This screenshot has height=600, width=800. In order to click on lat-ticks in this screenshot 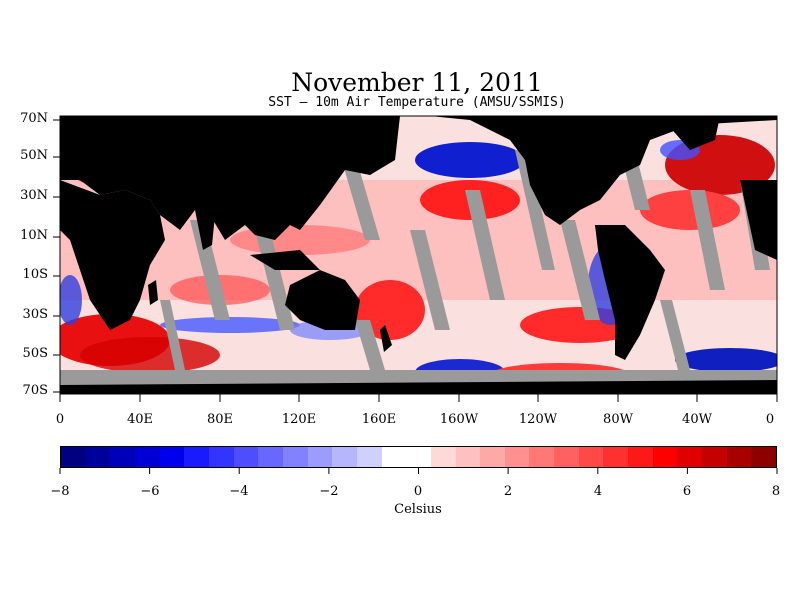, I will do `click(56, 256)`.